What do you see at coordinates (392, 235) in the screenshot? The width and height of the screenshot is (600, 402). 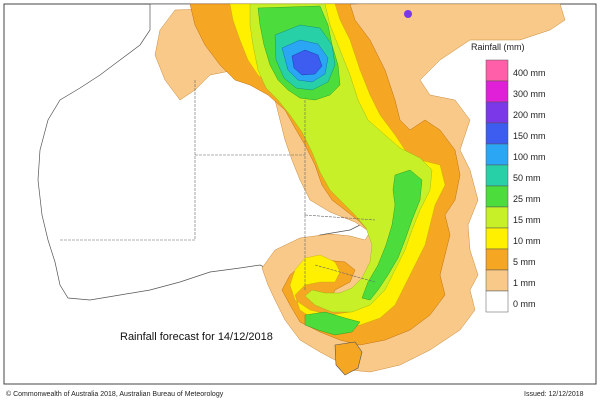 I see `rain-zone-25mm-coast` at bounding box center [392, 235].